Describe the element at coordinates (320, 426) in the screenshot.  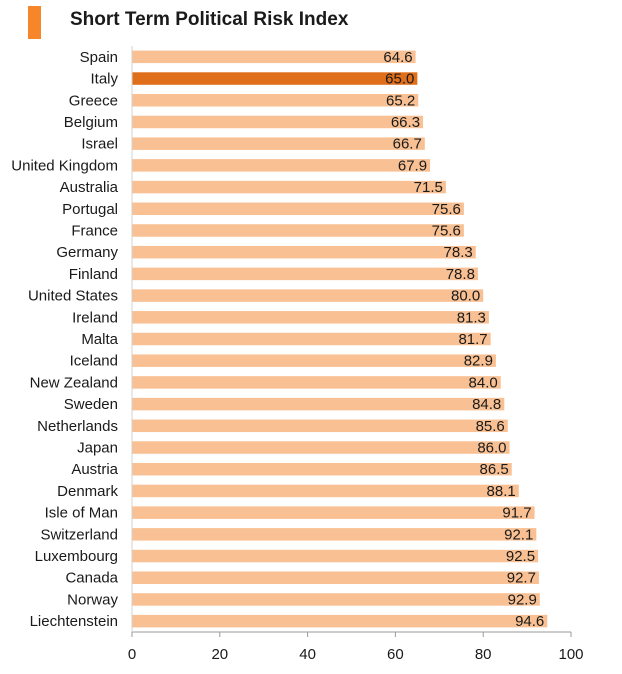
I see `bar-netherlands` at that location.